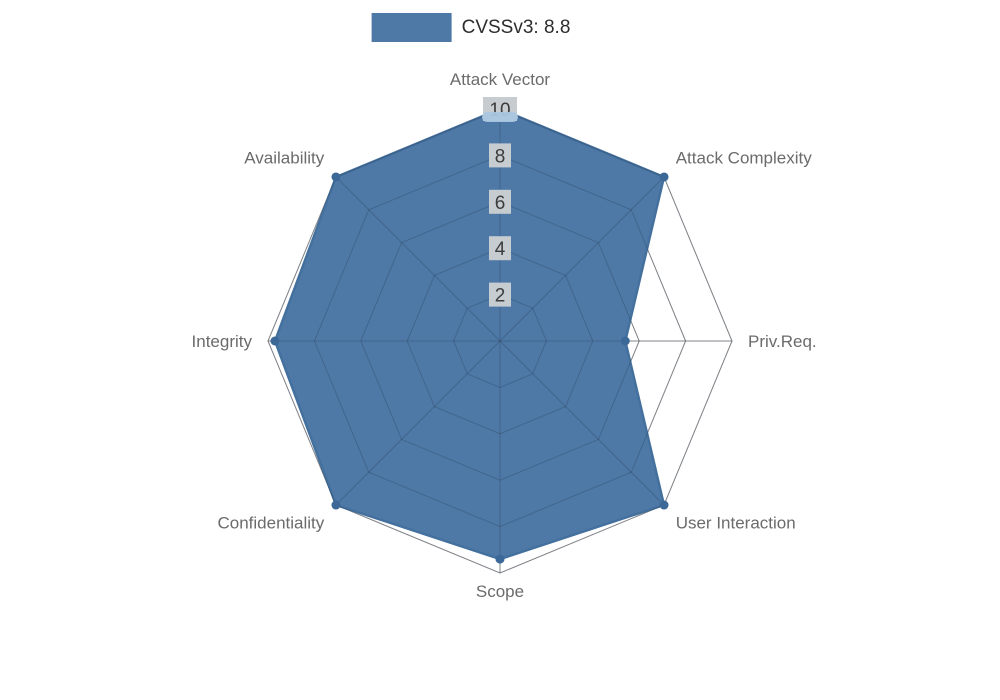 The height and width of the screenshot is (700, 1000). I want to click on tick-label: 2, so click(500, 296).